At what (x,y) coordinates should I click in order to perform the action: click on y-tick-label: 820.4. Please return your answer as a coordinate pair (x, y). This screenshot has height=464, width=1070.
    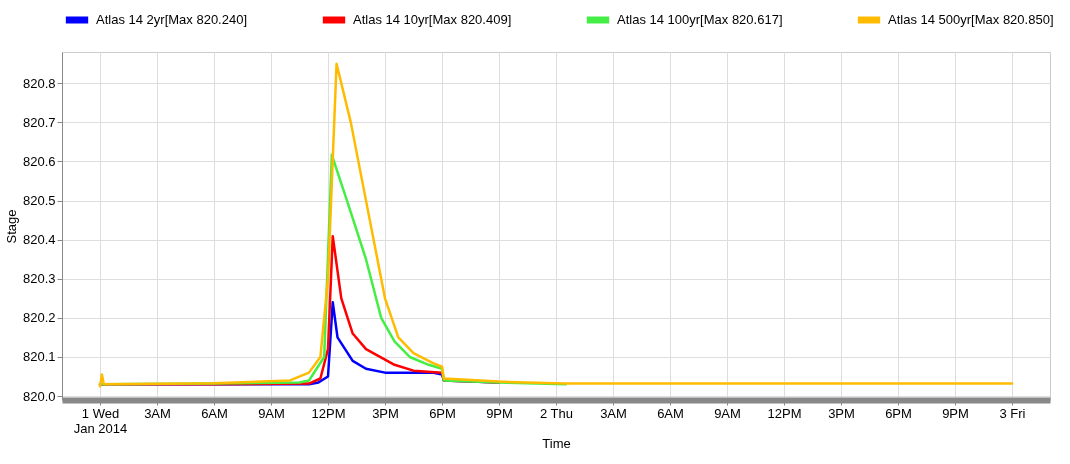
    Looking at the image, I should click on (39, 240).